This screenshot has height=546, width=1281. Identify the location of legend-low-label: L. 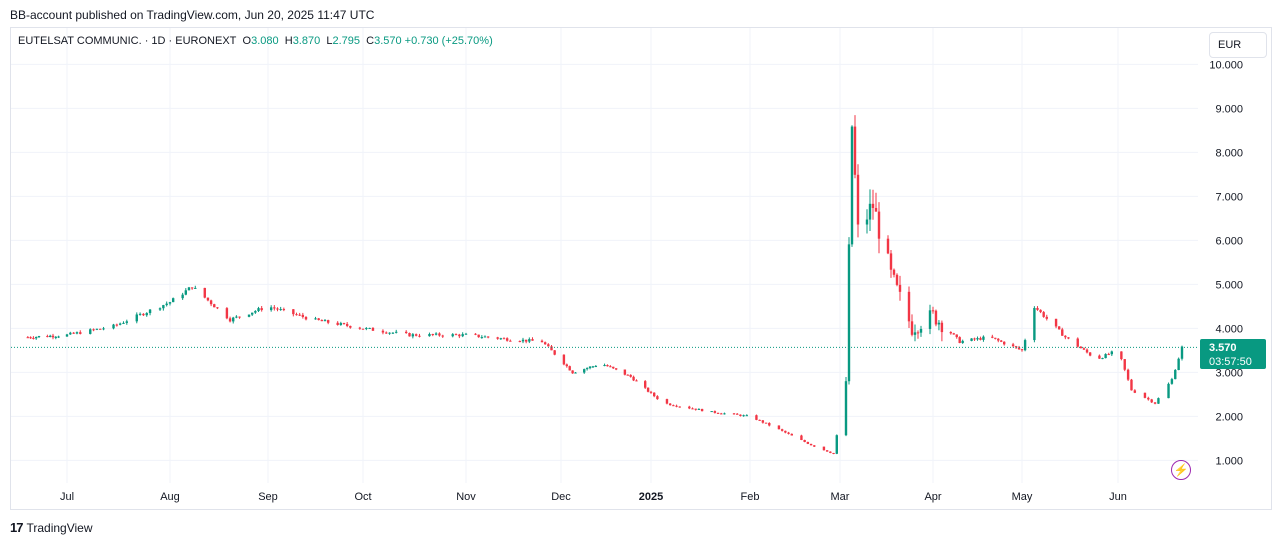
(329, 41).